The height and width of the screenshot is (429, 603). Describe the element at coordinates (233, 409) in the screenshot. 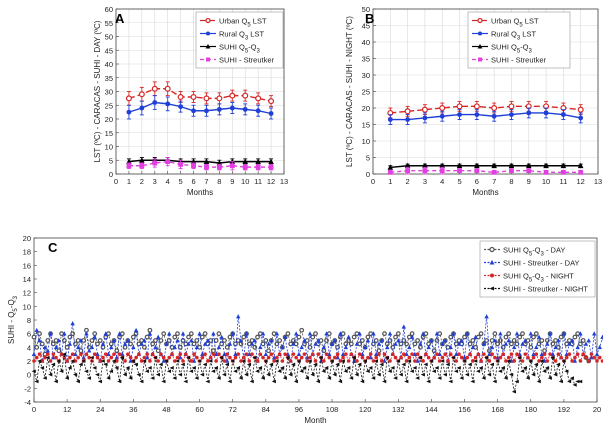

I see `x-tick-label: 72` at that location.